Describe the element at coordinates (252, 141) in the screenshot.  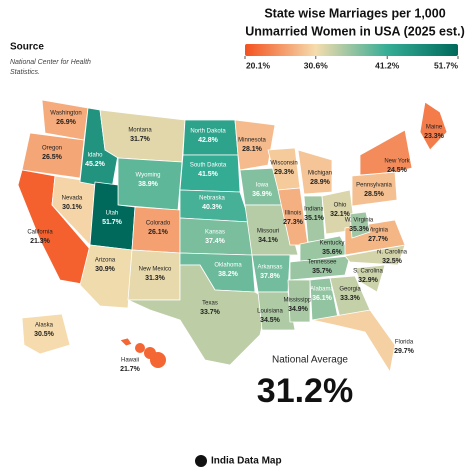
I see `state-name: Minnesota` at that location.